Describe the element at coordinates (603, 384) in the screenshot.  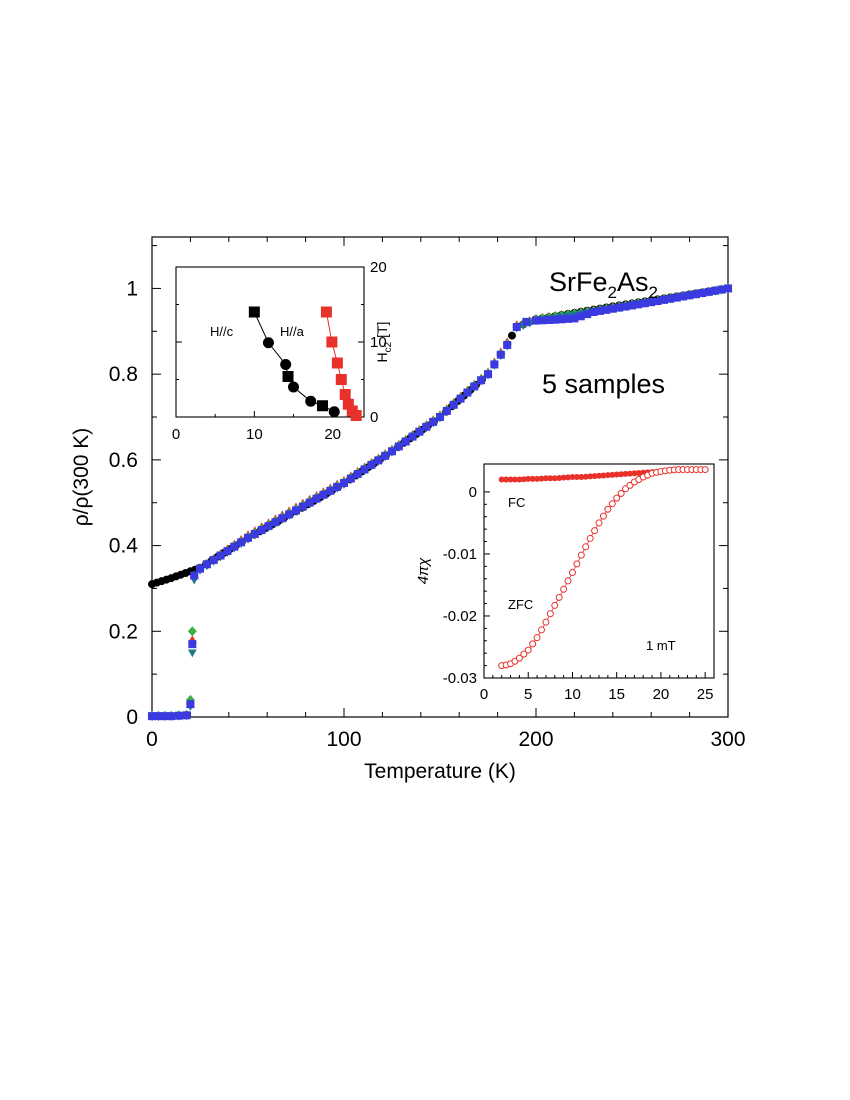
I see `samples-annotation: 5 samples` at that location.